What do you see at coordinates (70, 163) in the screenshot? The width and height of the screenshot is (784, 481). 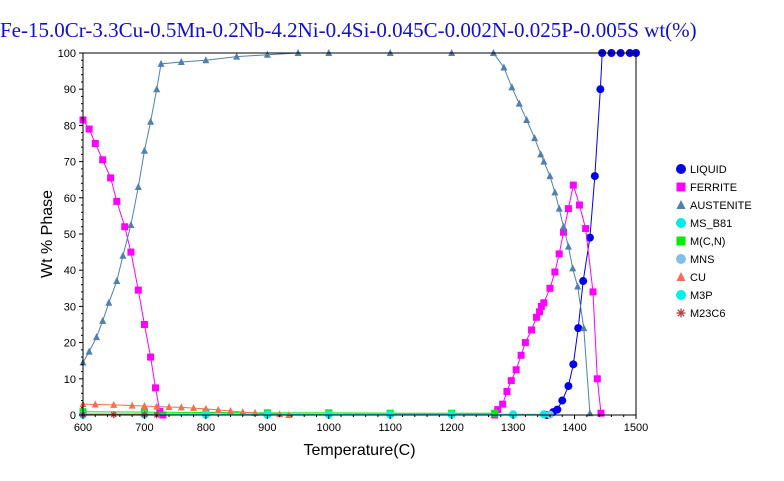 I see `y-tick-label: 70` at bounding box center [70, 163].